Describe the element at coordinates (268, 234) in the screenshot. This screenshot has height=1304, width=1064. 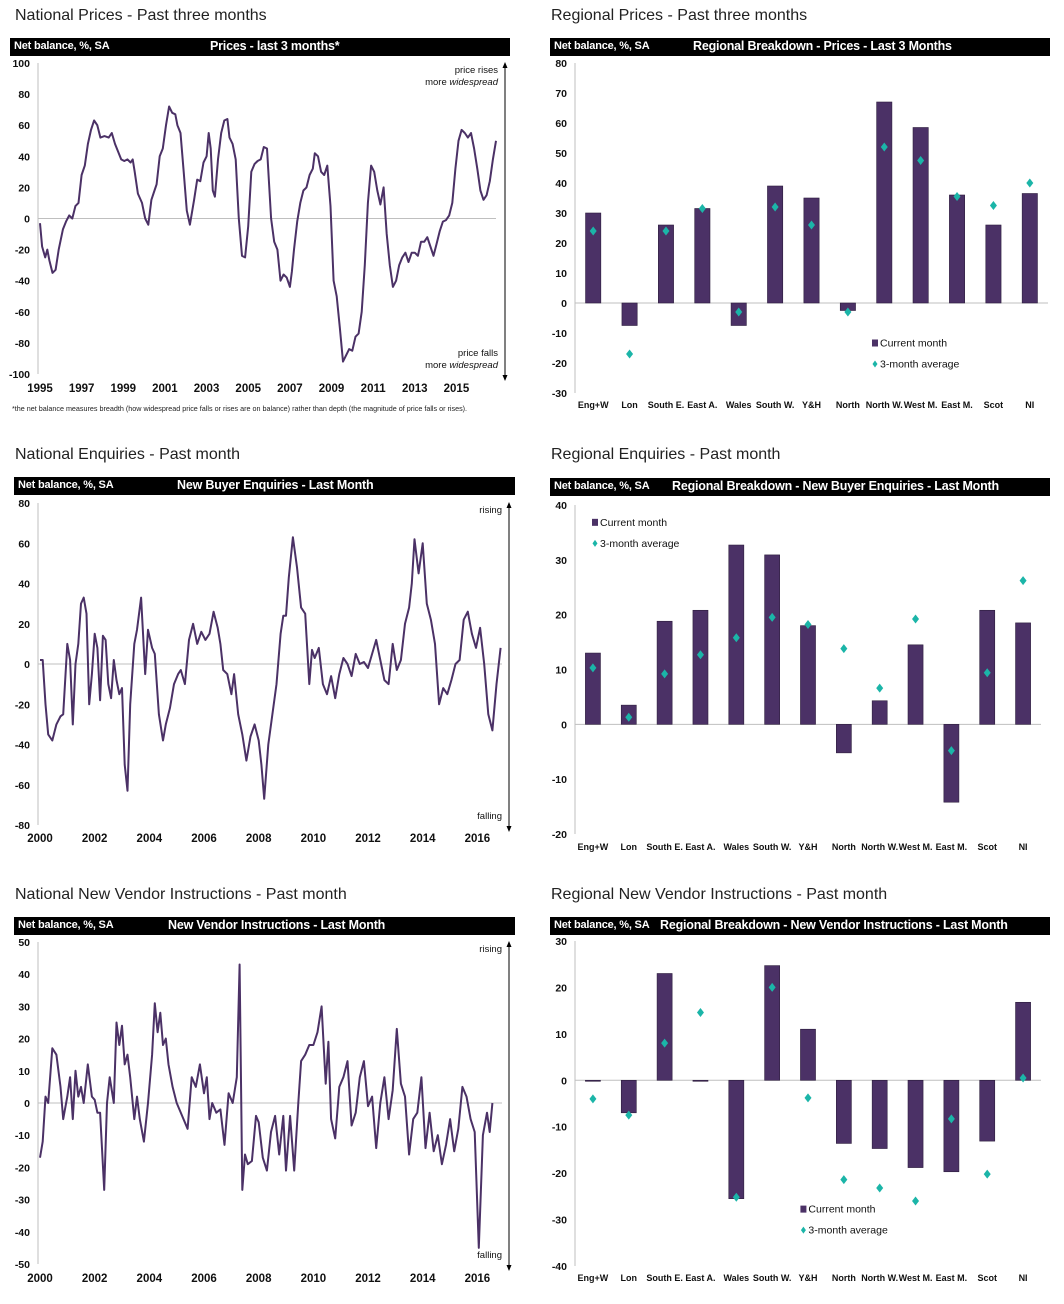
I see `series-line` at that location.